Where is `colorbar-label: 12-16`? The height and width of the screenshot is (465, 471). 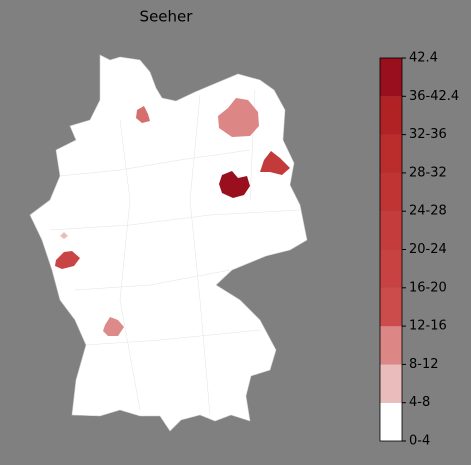
colorbar-label: 12-16 is located at coordinates (428, 326).